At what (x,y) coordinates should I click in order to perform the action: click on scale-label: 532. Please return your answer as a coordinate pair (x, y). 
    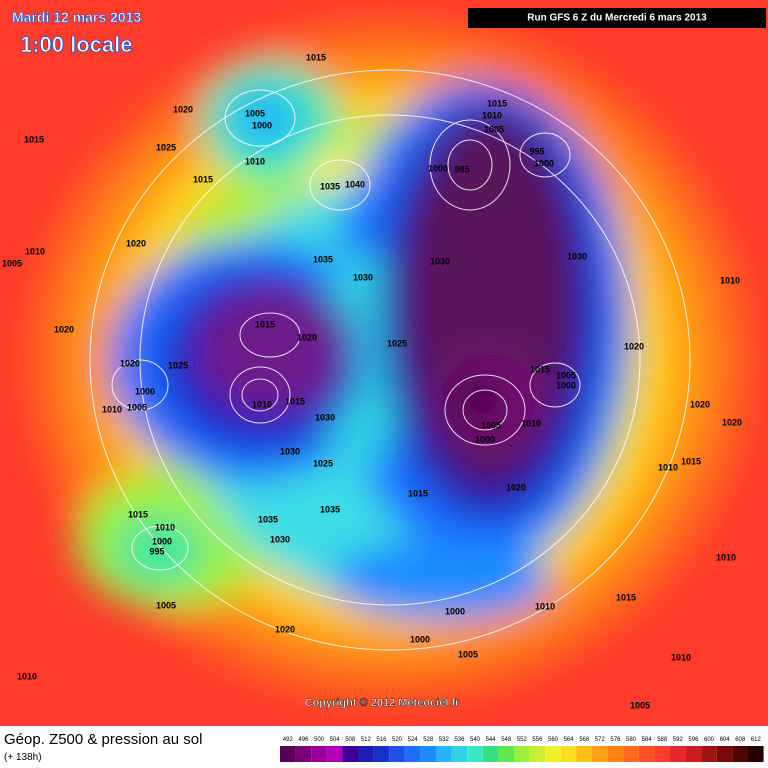
    Looking at the image, I should click on (444, 740).